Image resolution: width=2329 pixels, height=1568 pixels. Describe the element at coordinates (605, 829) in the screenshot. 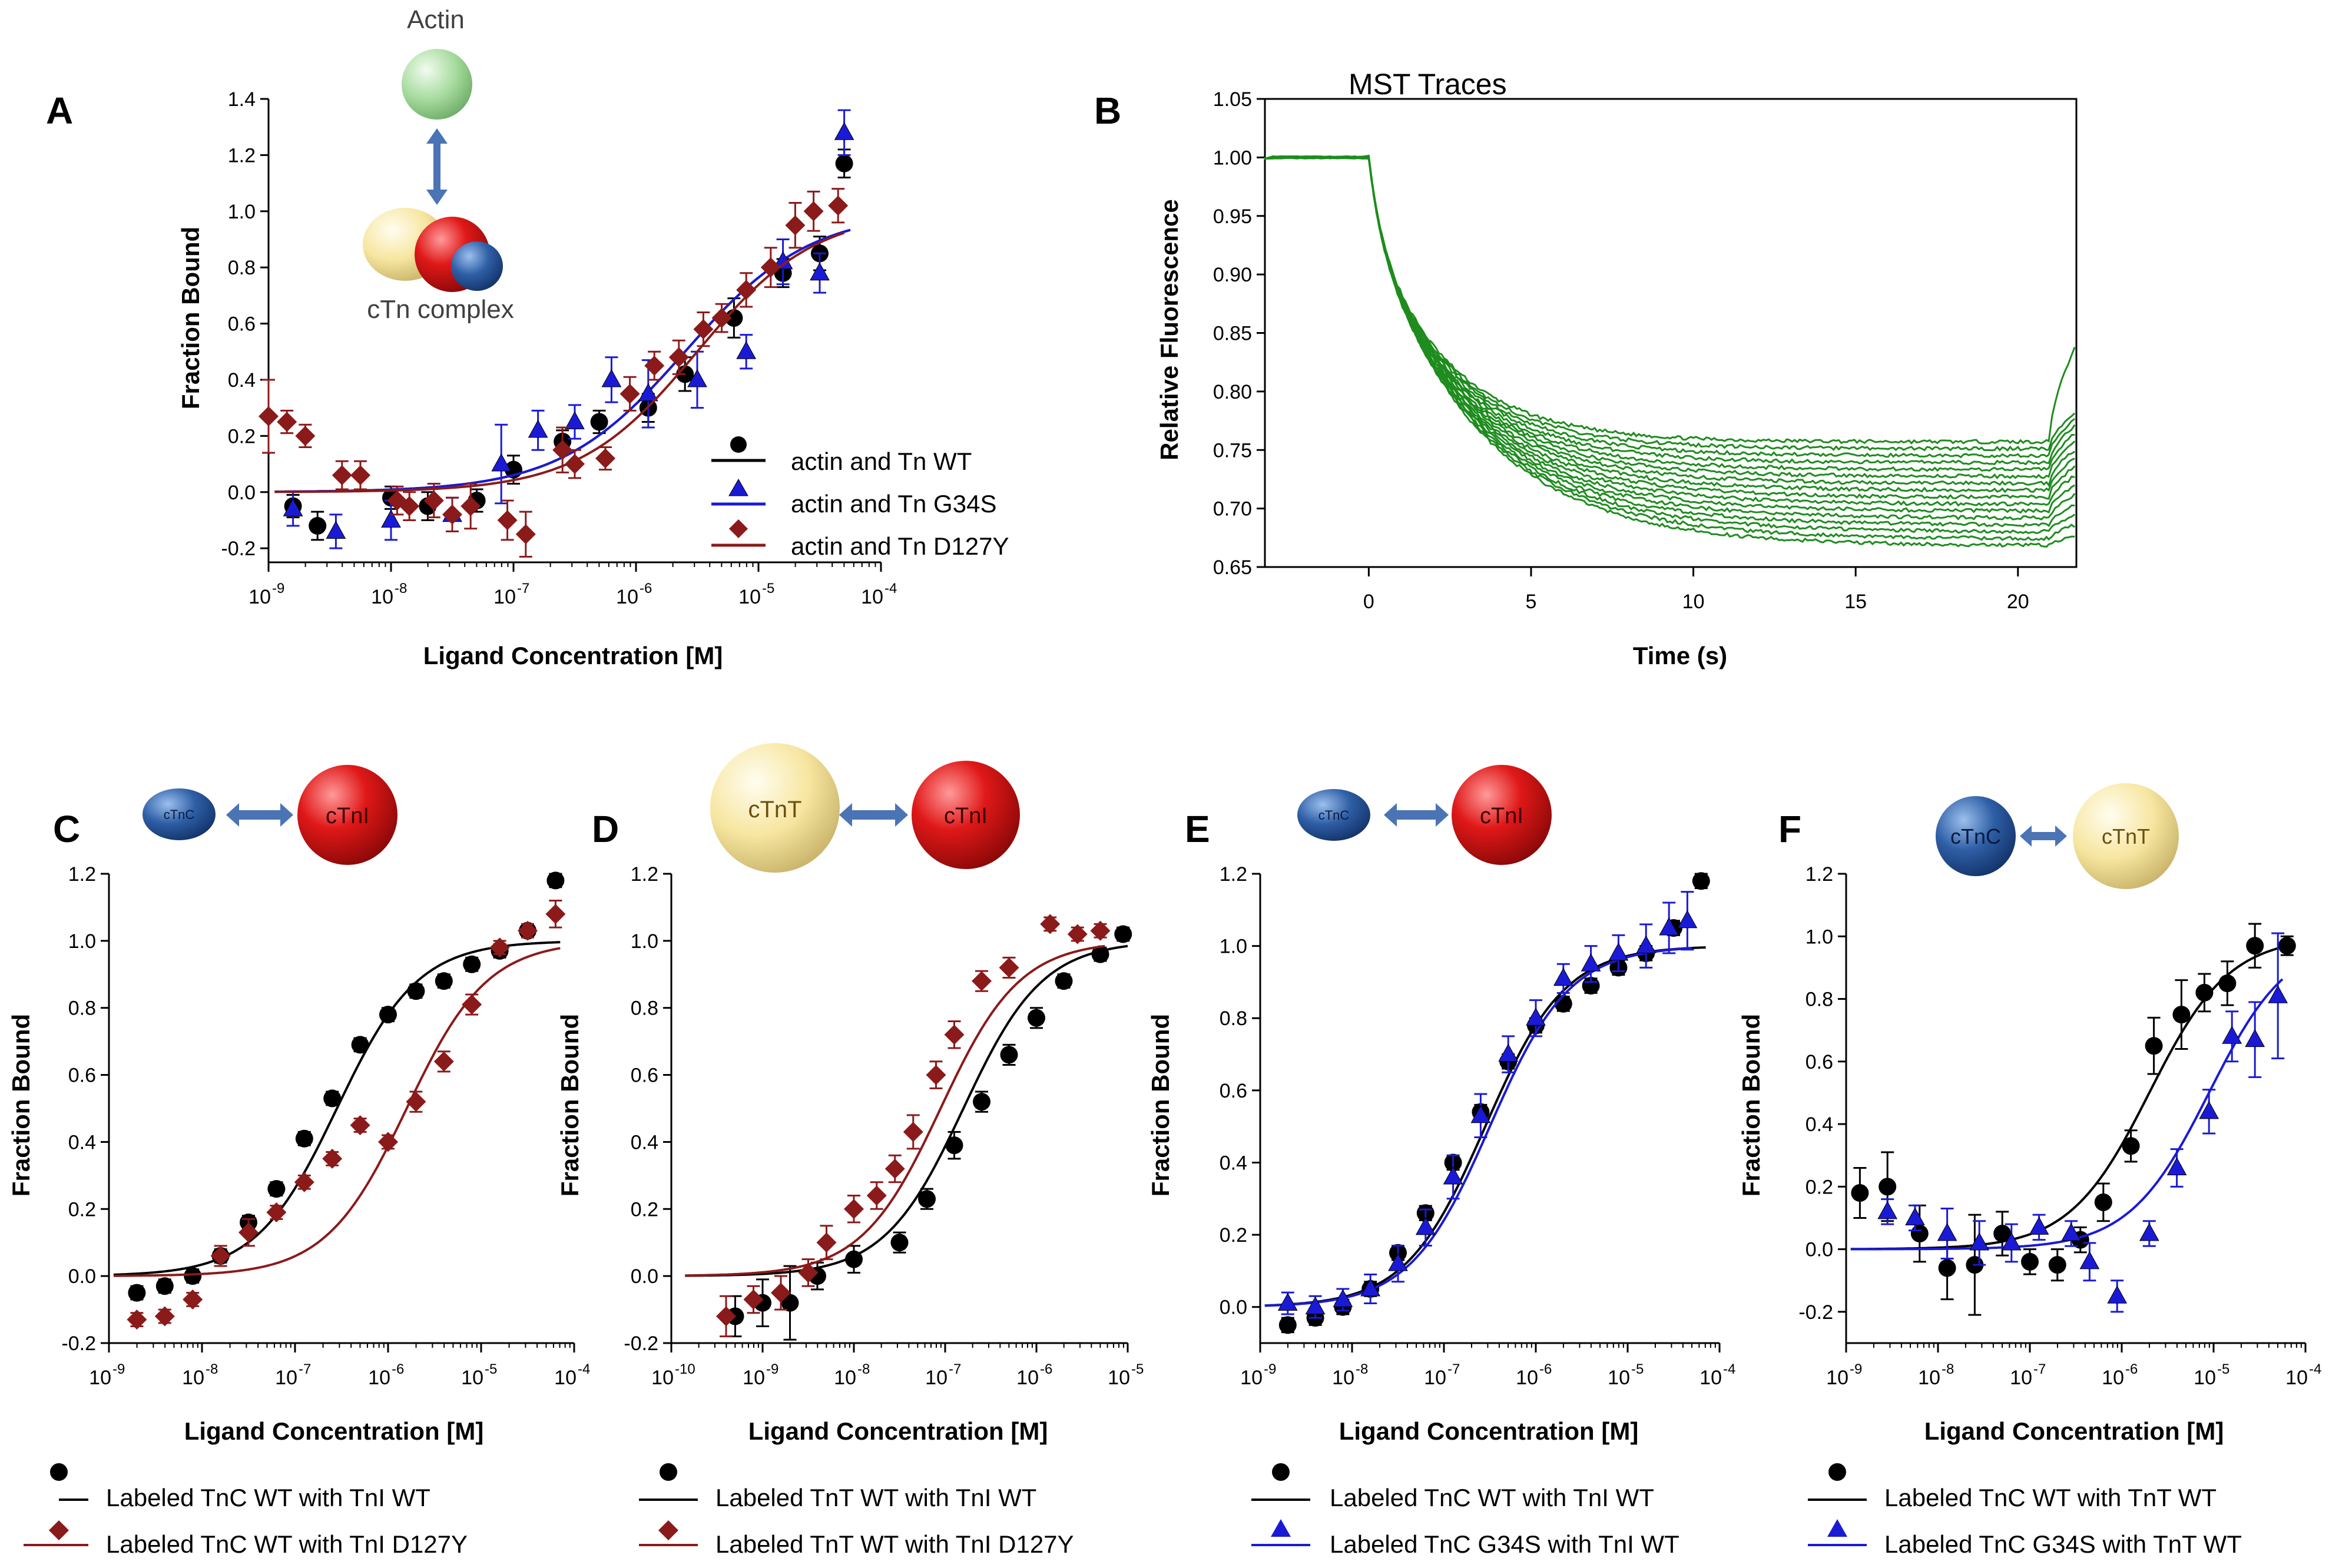

I see `panel-label-d: D` at that location.